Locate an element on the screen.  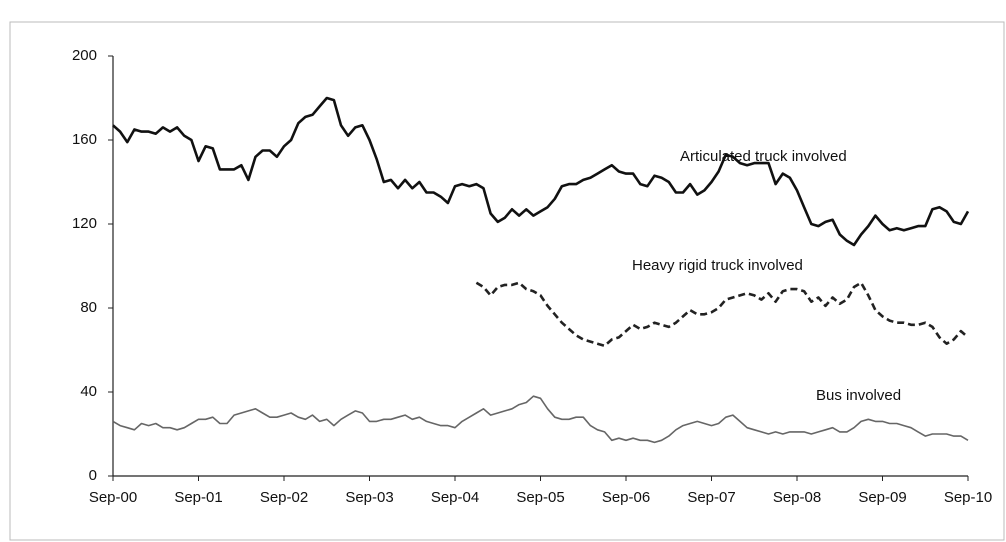
x-tick-label: Sep-03 is located at coordinates (369, 497).